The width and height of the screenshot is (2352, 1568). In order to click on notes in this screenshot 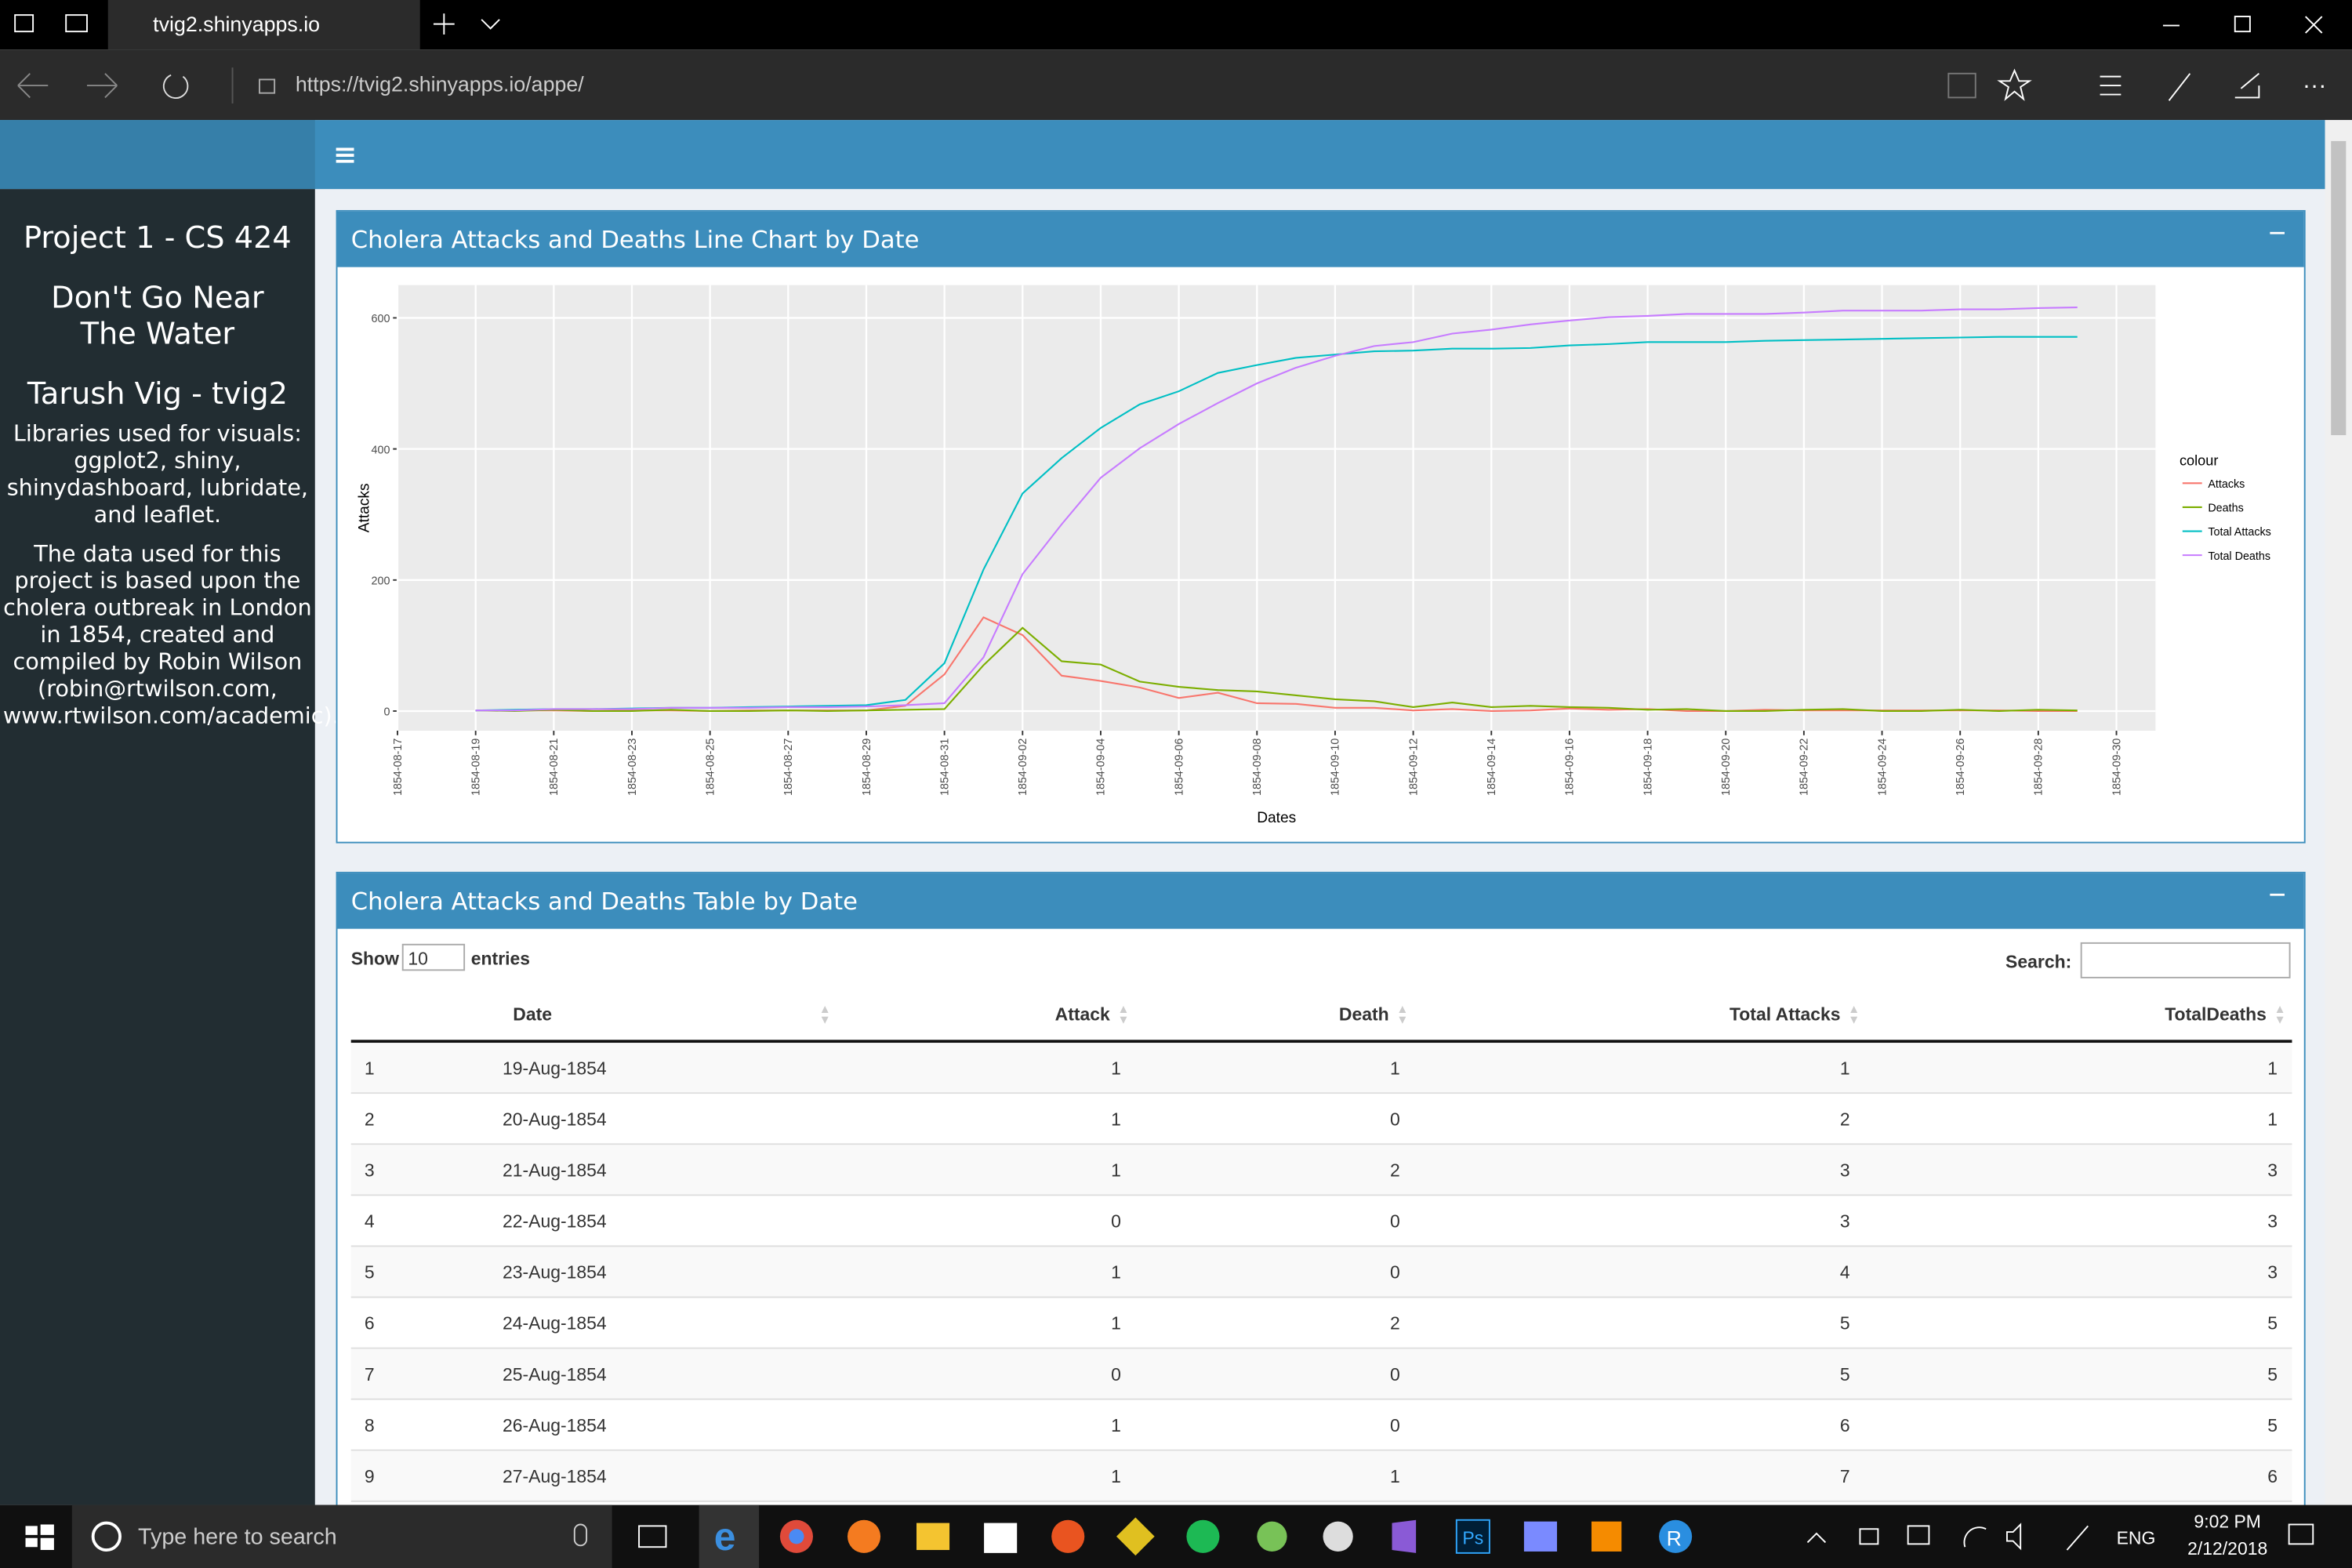, I will do `click(2179, 87)`.